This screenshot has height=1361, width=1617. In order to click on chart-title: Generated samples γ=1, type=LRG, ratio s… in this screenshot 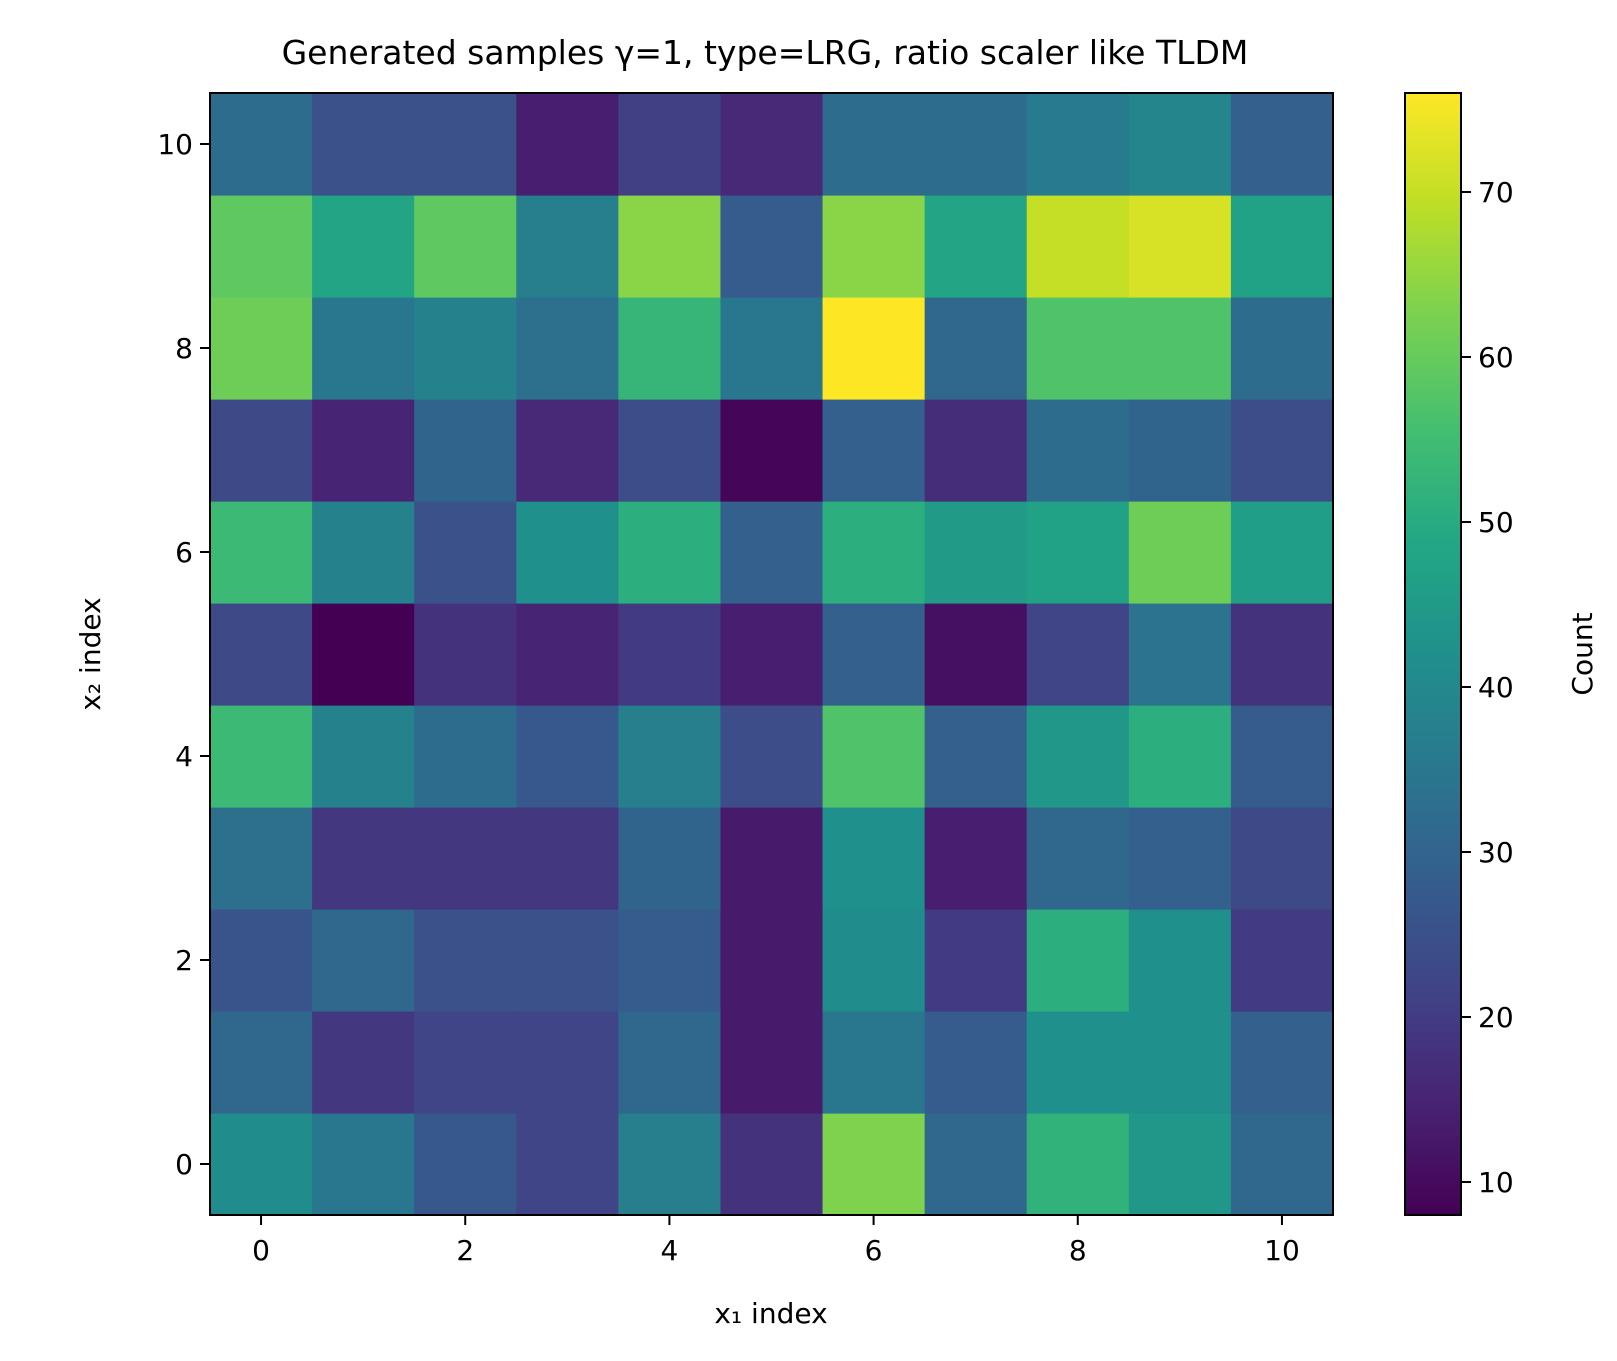, I will do `click(765, 52)`.